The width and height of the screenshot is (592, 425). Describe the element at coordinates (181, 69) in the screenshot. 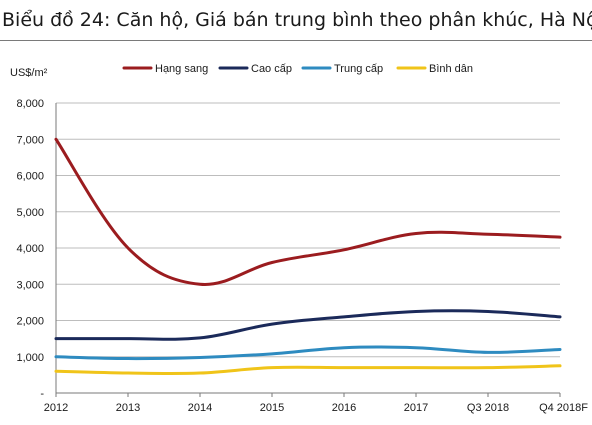

I see `legend-label: Hạng sang` at that location.